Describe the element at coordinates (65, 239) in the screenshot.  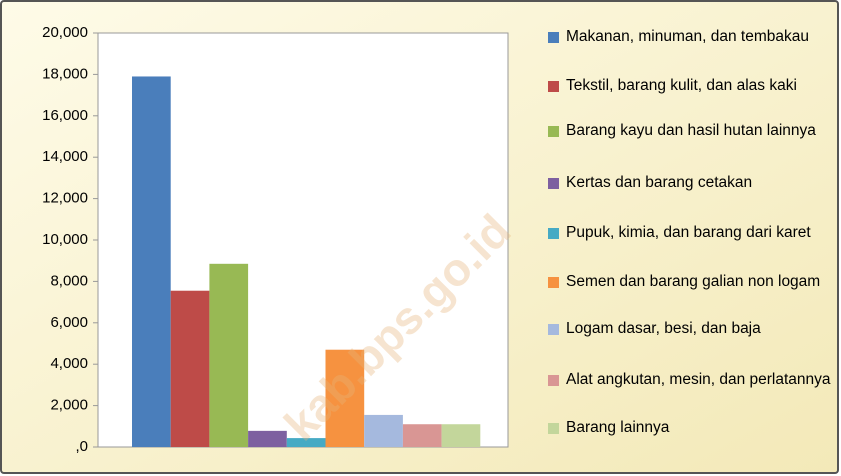
I see `y-tick-label: 10,000` at that location.